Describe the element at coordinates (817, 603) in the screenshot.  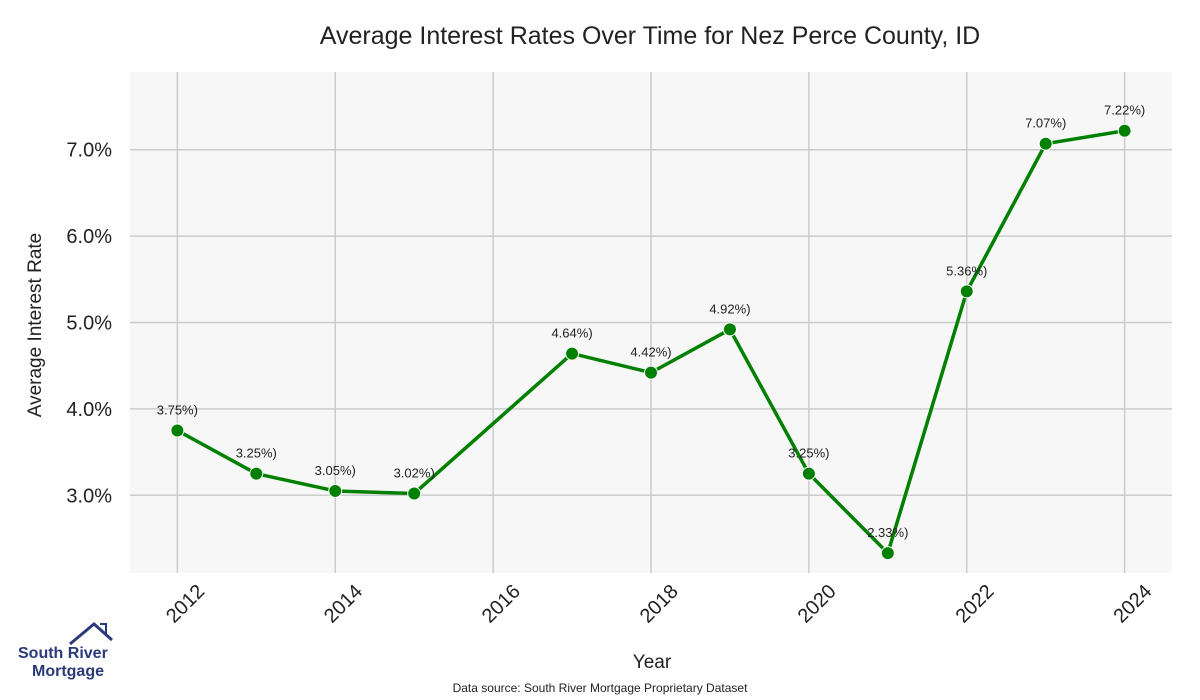
I see `x-tick-label: 2020` at that location.